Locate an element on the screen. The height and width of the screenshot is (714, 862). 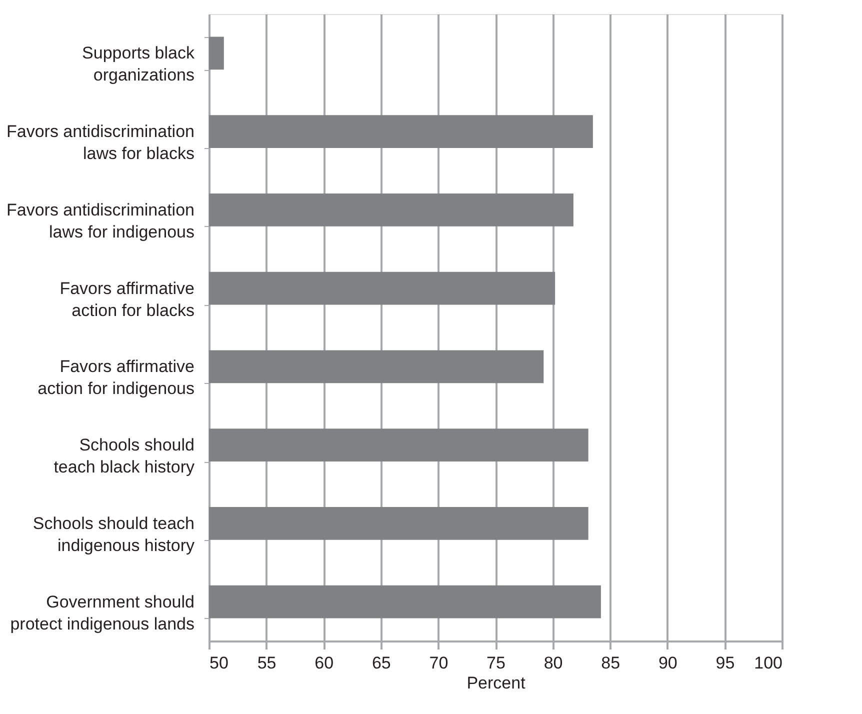
x-tick-label: 65 is located at coordinates (381, 663).